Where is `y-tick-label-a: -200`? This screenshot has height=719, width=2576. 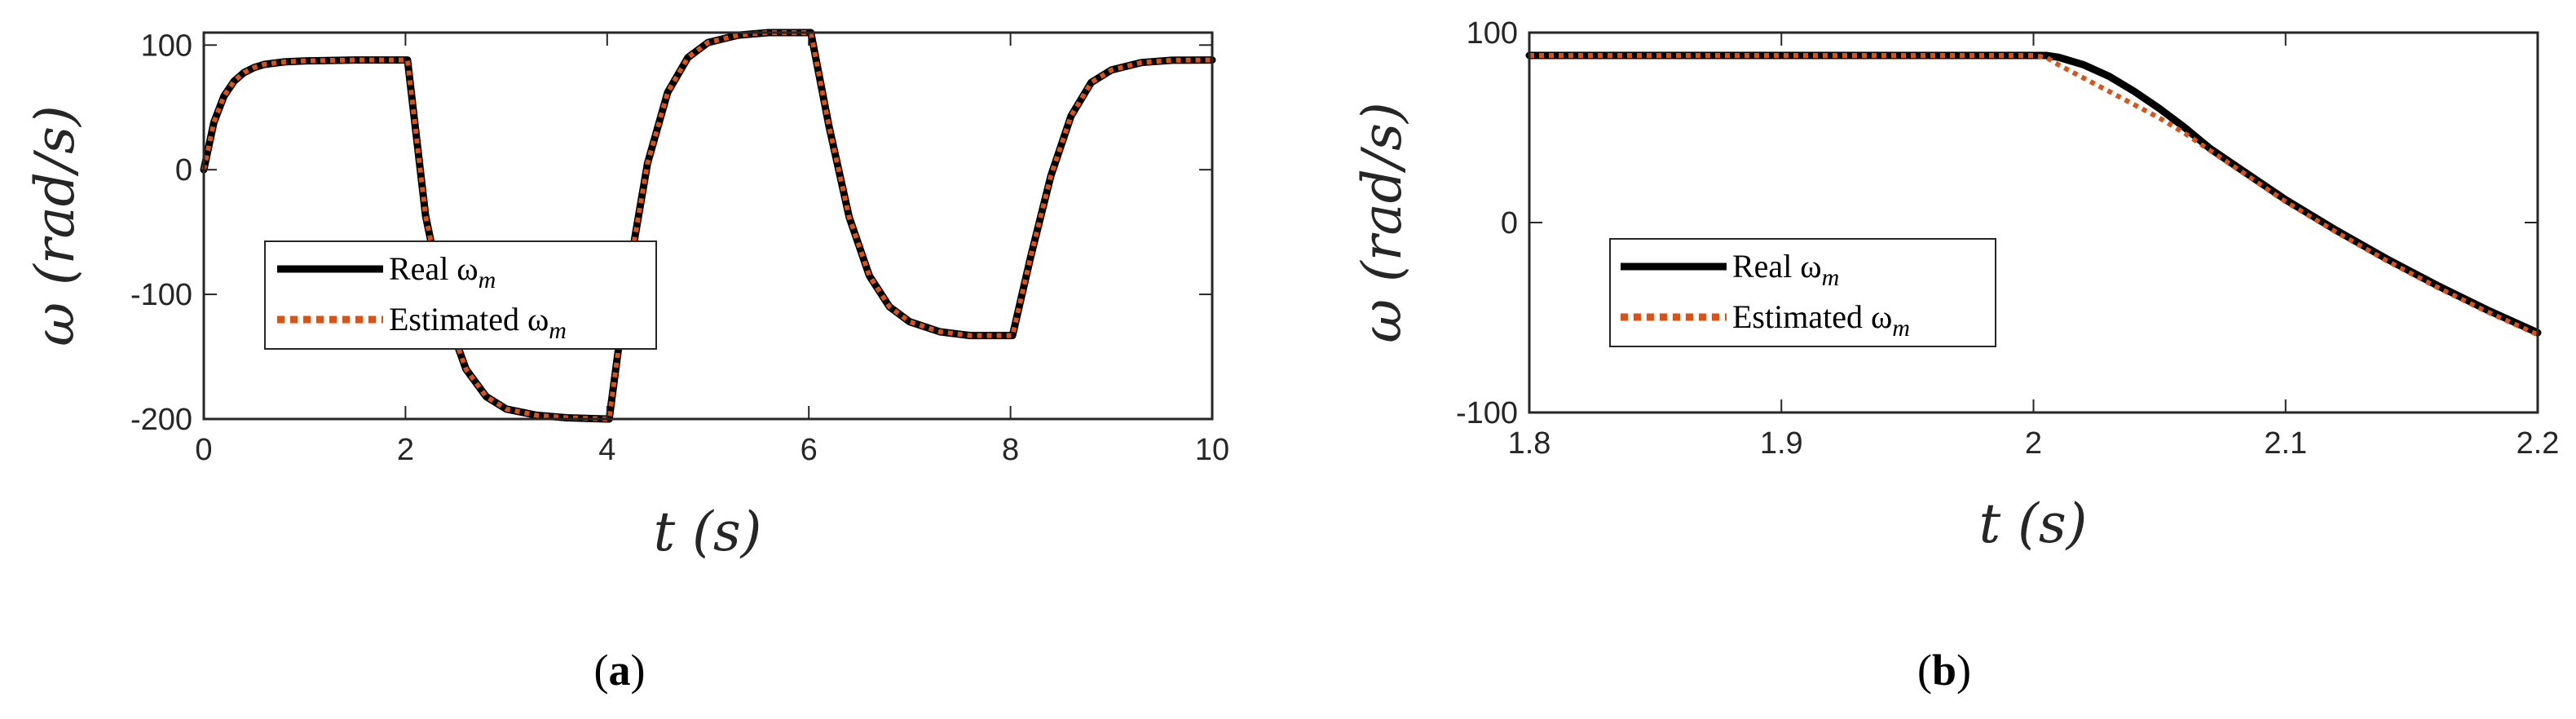
y-tick-label-a: -200 is located at coordinates (161, 420).